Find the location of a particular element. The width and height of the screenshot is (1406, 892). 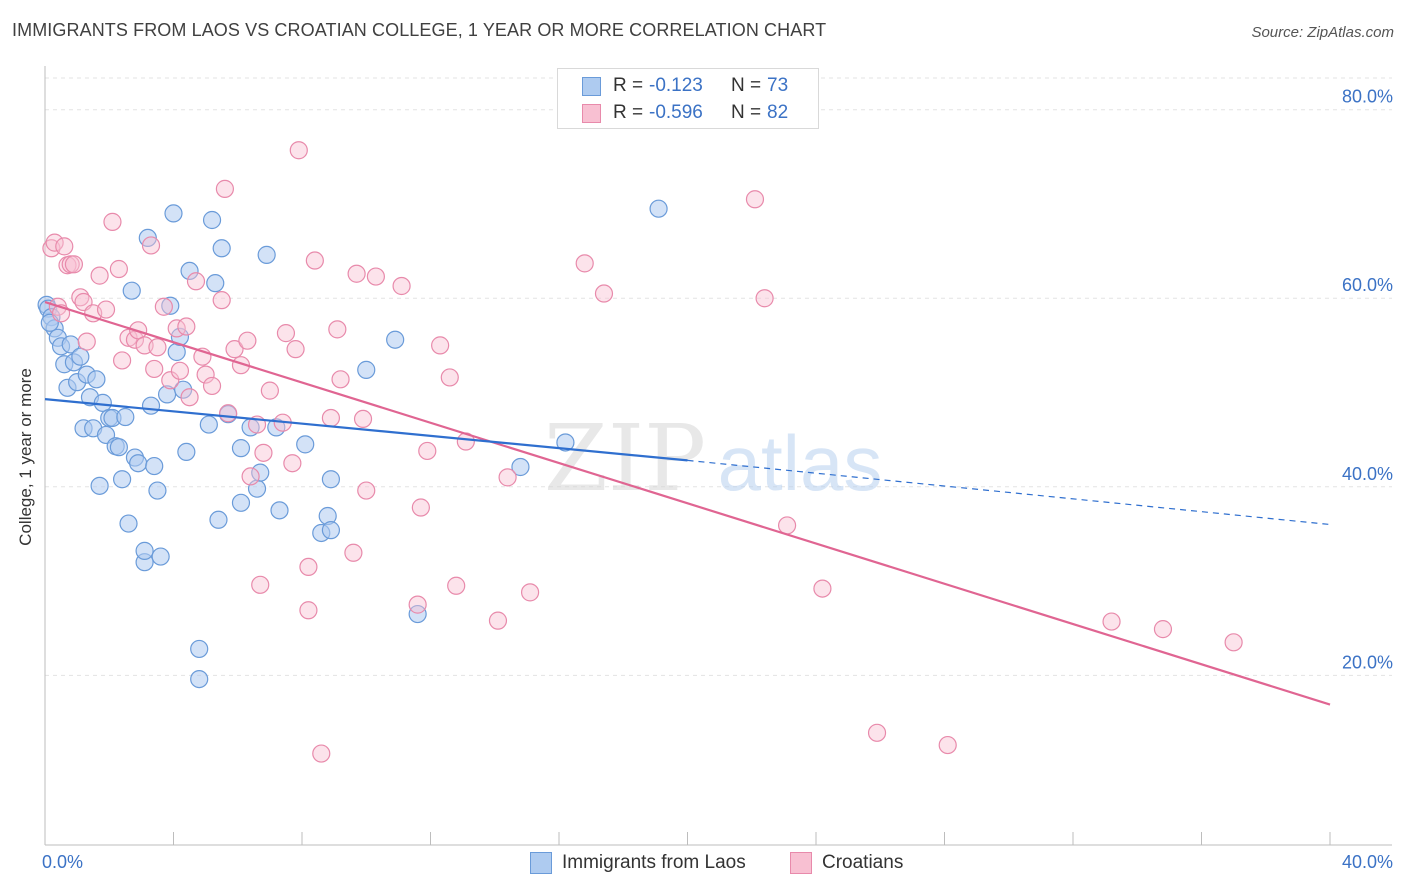

legend-item-croatians: Croatians is located at coordinates (846, 863).